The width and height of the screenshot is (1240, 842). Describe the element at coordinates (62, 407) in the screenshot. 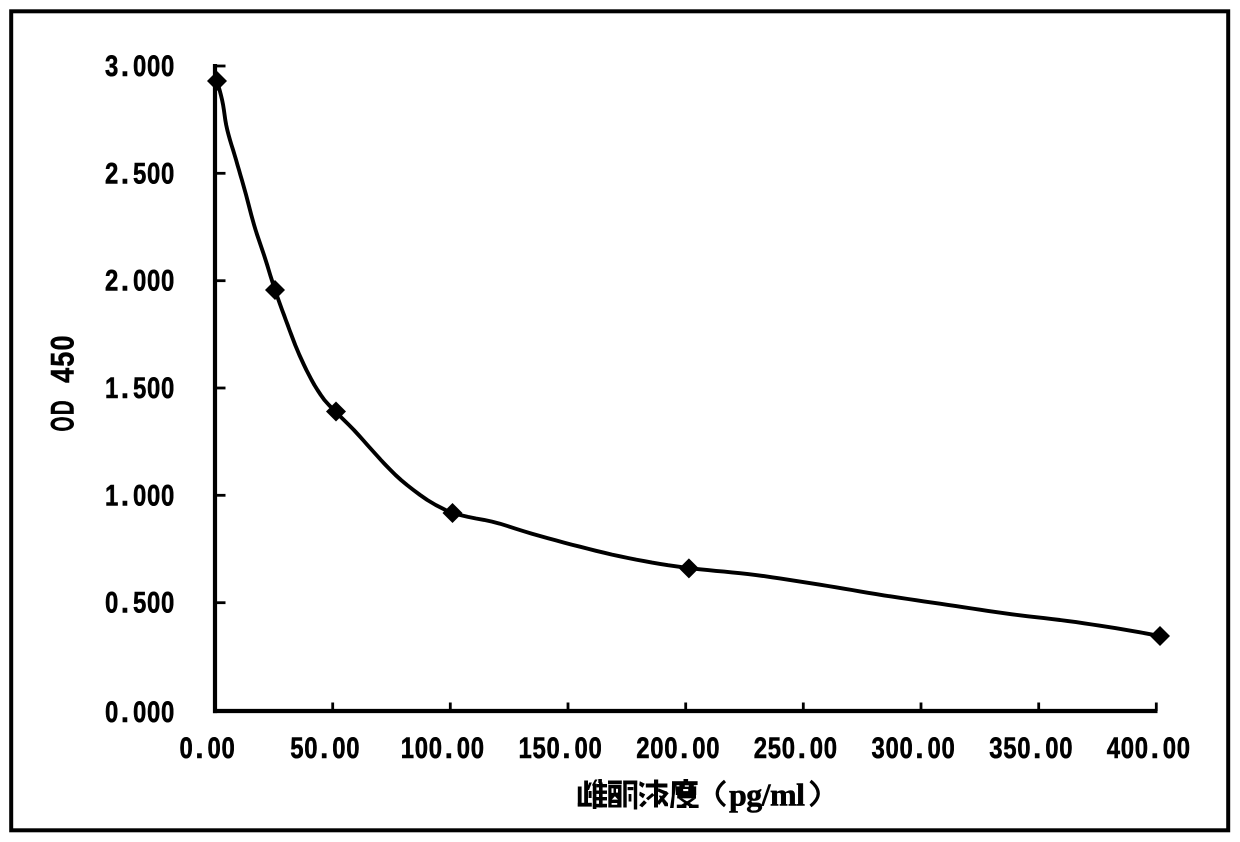

I see `svg-text: D` at that location.